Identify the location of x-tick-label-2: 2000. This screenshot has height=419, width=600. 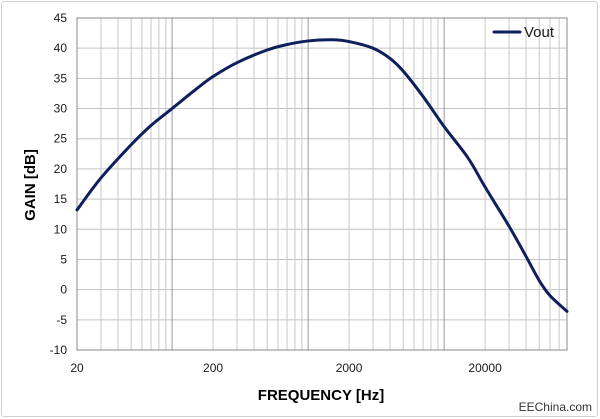
(349, 368).